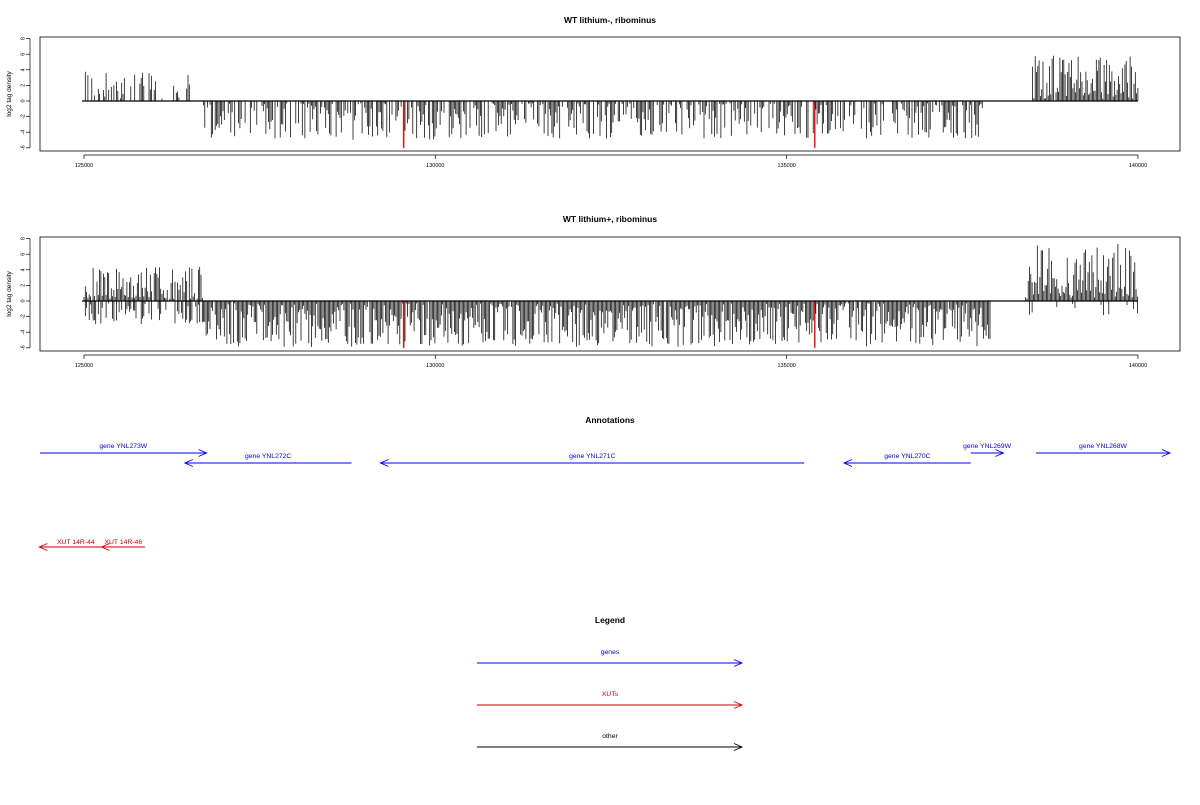 Image resolution: width=1200 pixels, height=805 pixels. I want to click on annotations-title: Annotations, so click(610, 420).